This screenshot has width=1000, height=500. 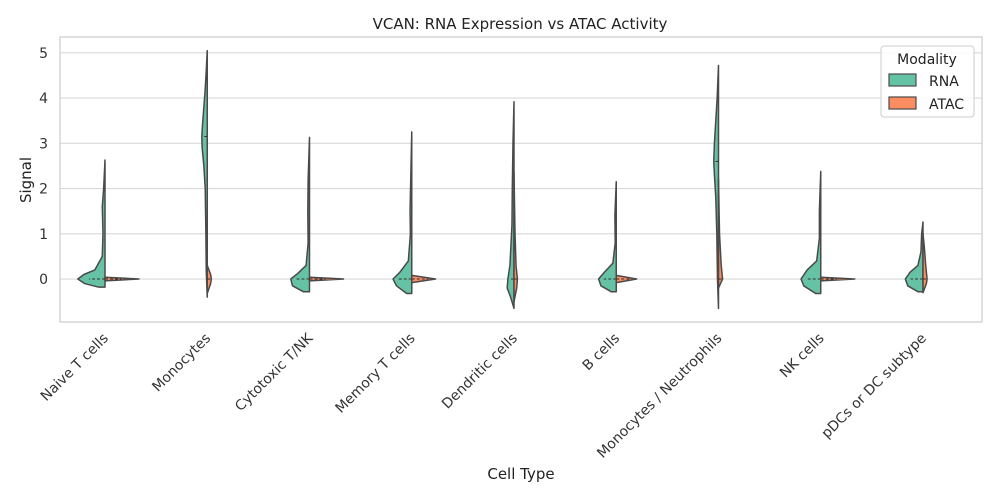 What do you see at coordinates (43, 167) in the screenshot?
I see `y-tick-labels: 0 1 2 3 4 5` at bounding box center [43, 167].